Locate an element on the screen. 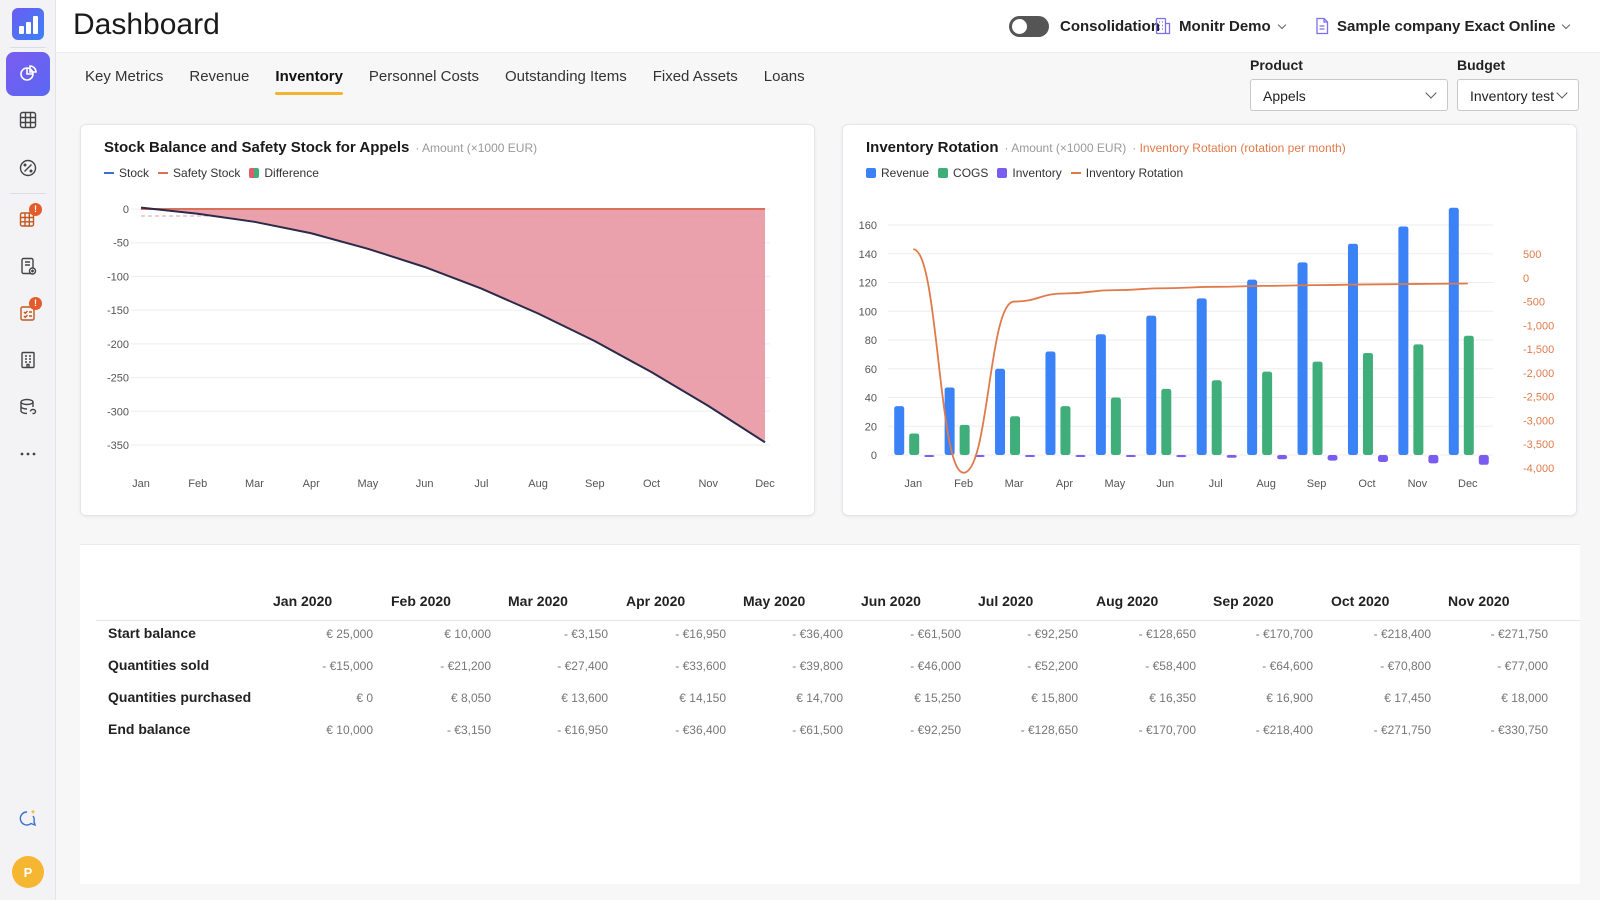  budget-select: Inventory test is located at coordinates (1518, 95).